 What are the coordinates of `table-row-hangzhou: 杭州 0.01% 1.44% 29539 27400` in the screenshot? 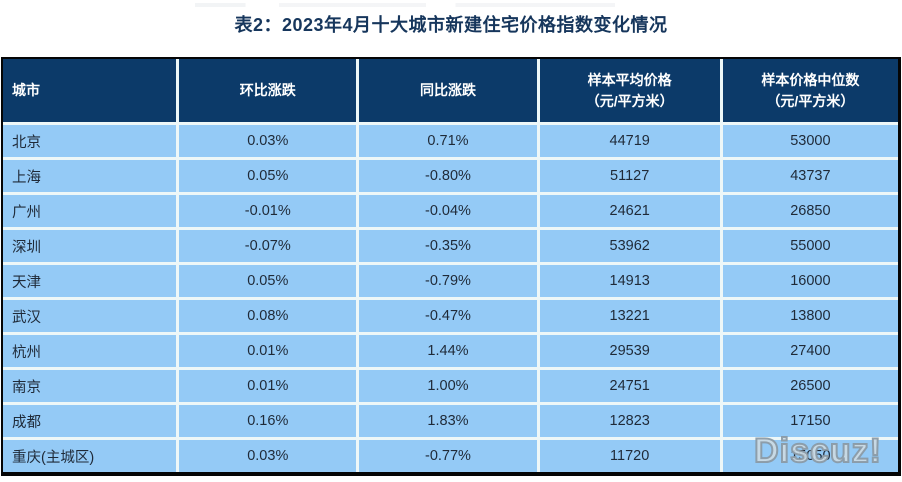 It's located at (450, 352).